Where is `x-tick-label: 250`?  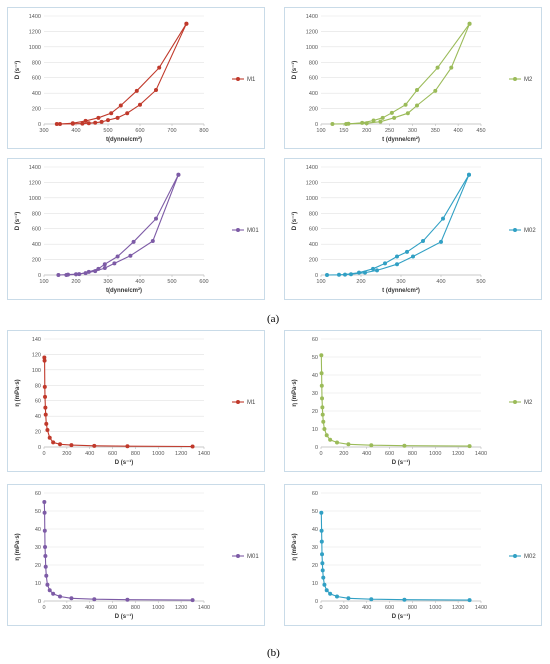 x-tick-label: 250 is located at coordinates (389, 131).